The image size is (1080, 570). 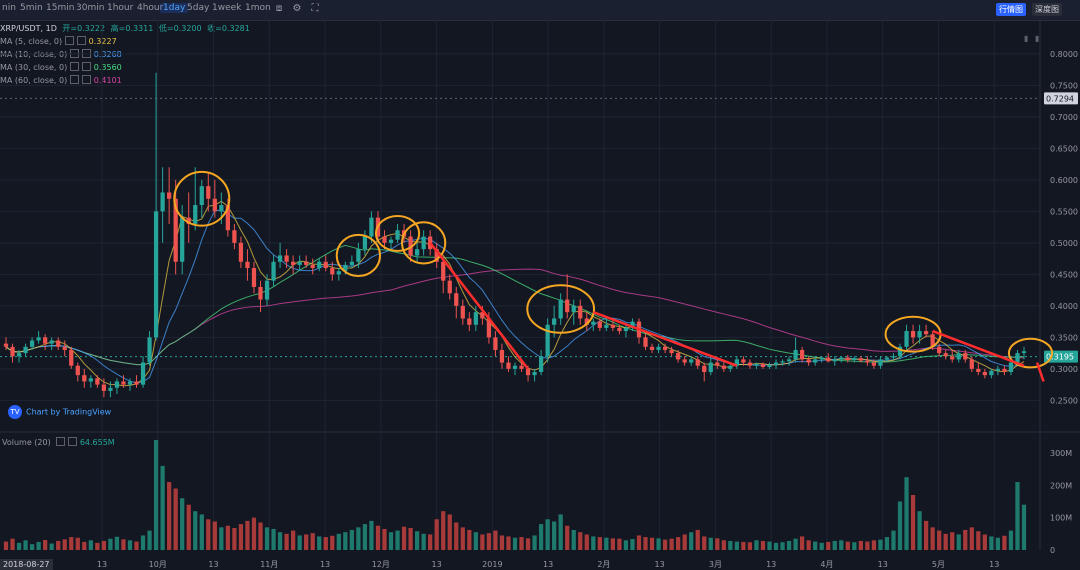 What do you see at coordinates (258, 8) in the screenshot?
I see `timeframe-1mon: 1mon` at bounding box center [258, 8].